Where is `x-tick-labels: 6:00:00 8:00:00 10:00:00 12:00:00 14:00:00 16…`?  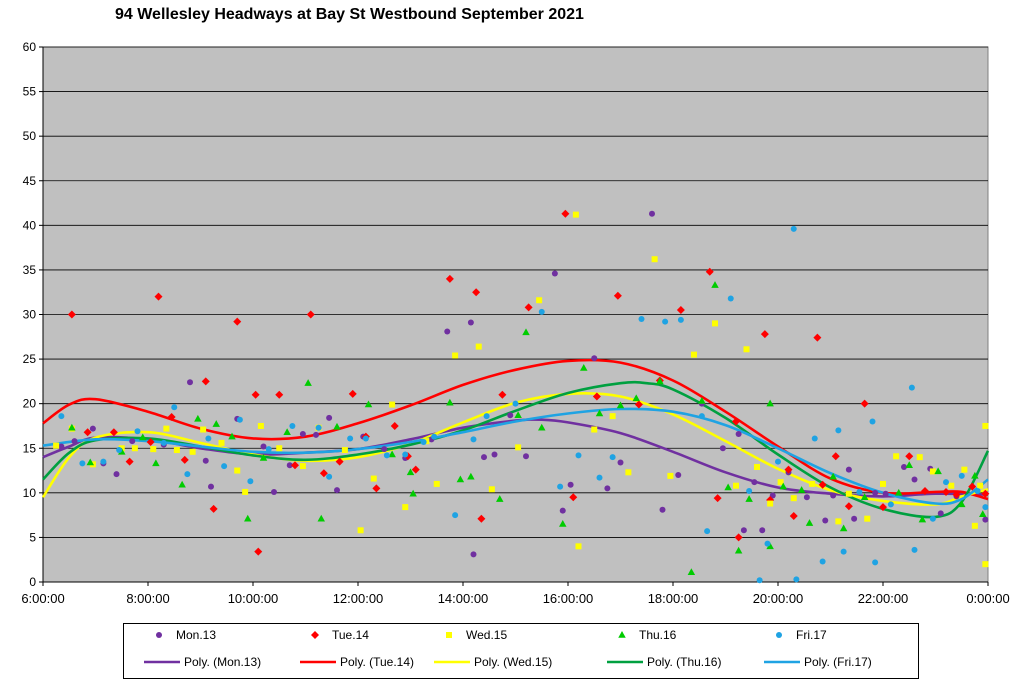 x-tick-labels: 6:00:00 8:00:00 10:00:00 12:00:00 14:00:00 16… is located at coordinates (515, 598).